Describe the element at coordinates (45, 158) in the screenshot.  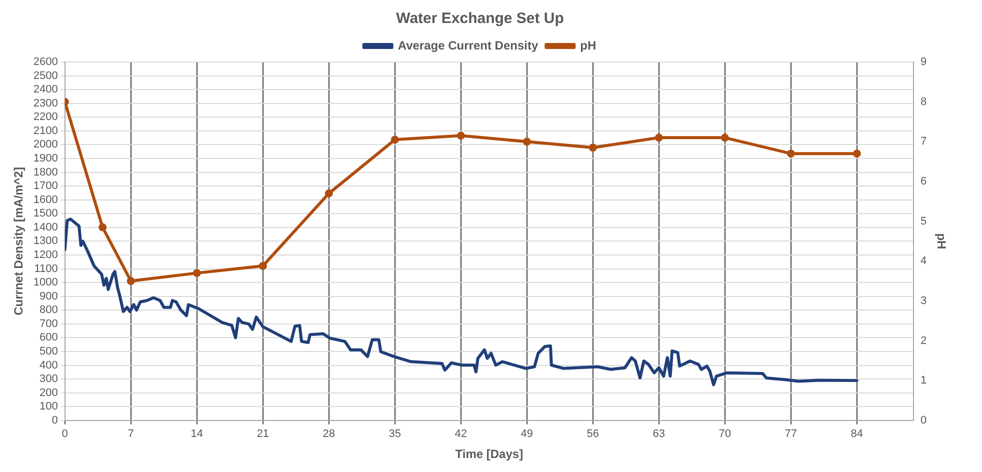
I see `y-tick-label: 1900` at that location.